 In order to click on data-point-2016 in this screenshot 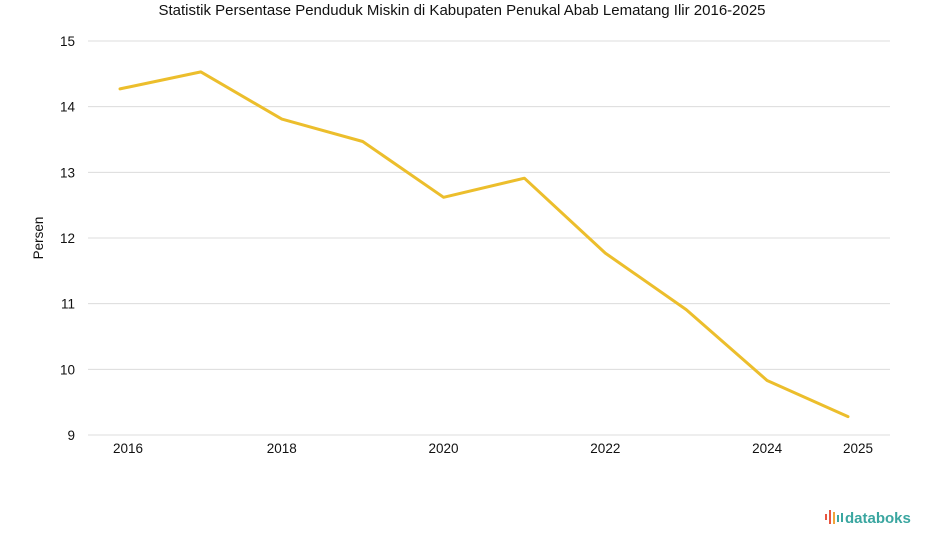, I will do `click(120, 89)`.